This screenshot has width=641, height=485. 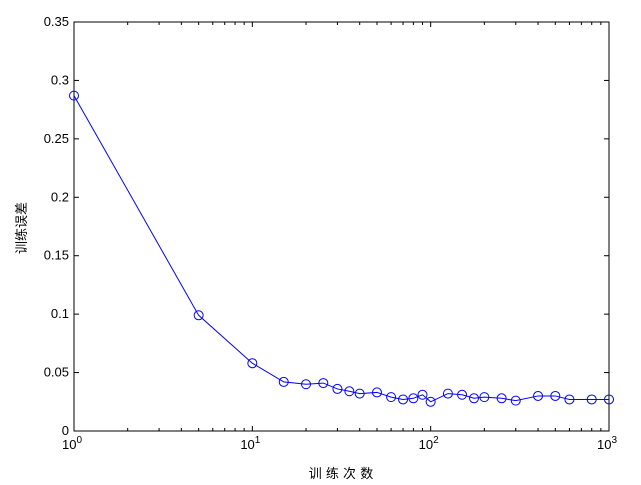 What do you see at coordinates (258, 440) in the screenshot?
I see `x-tick-label-exponent: 1` at bounding box center [258, 440].